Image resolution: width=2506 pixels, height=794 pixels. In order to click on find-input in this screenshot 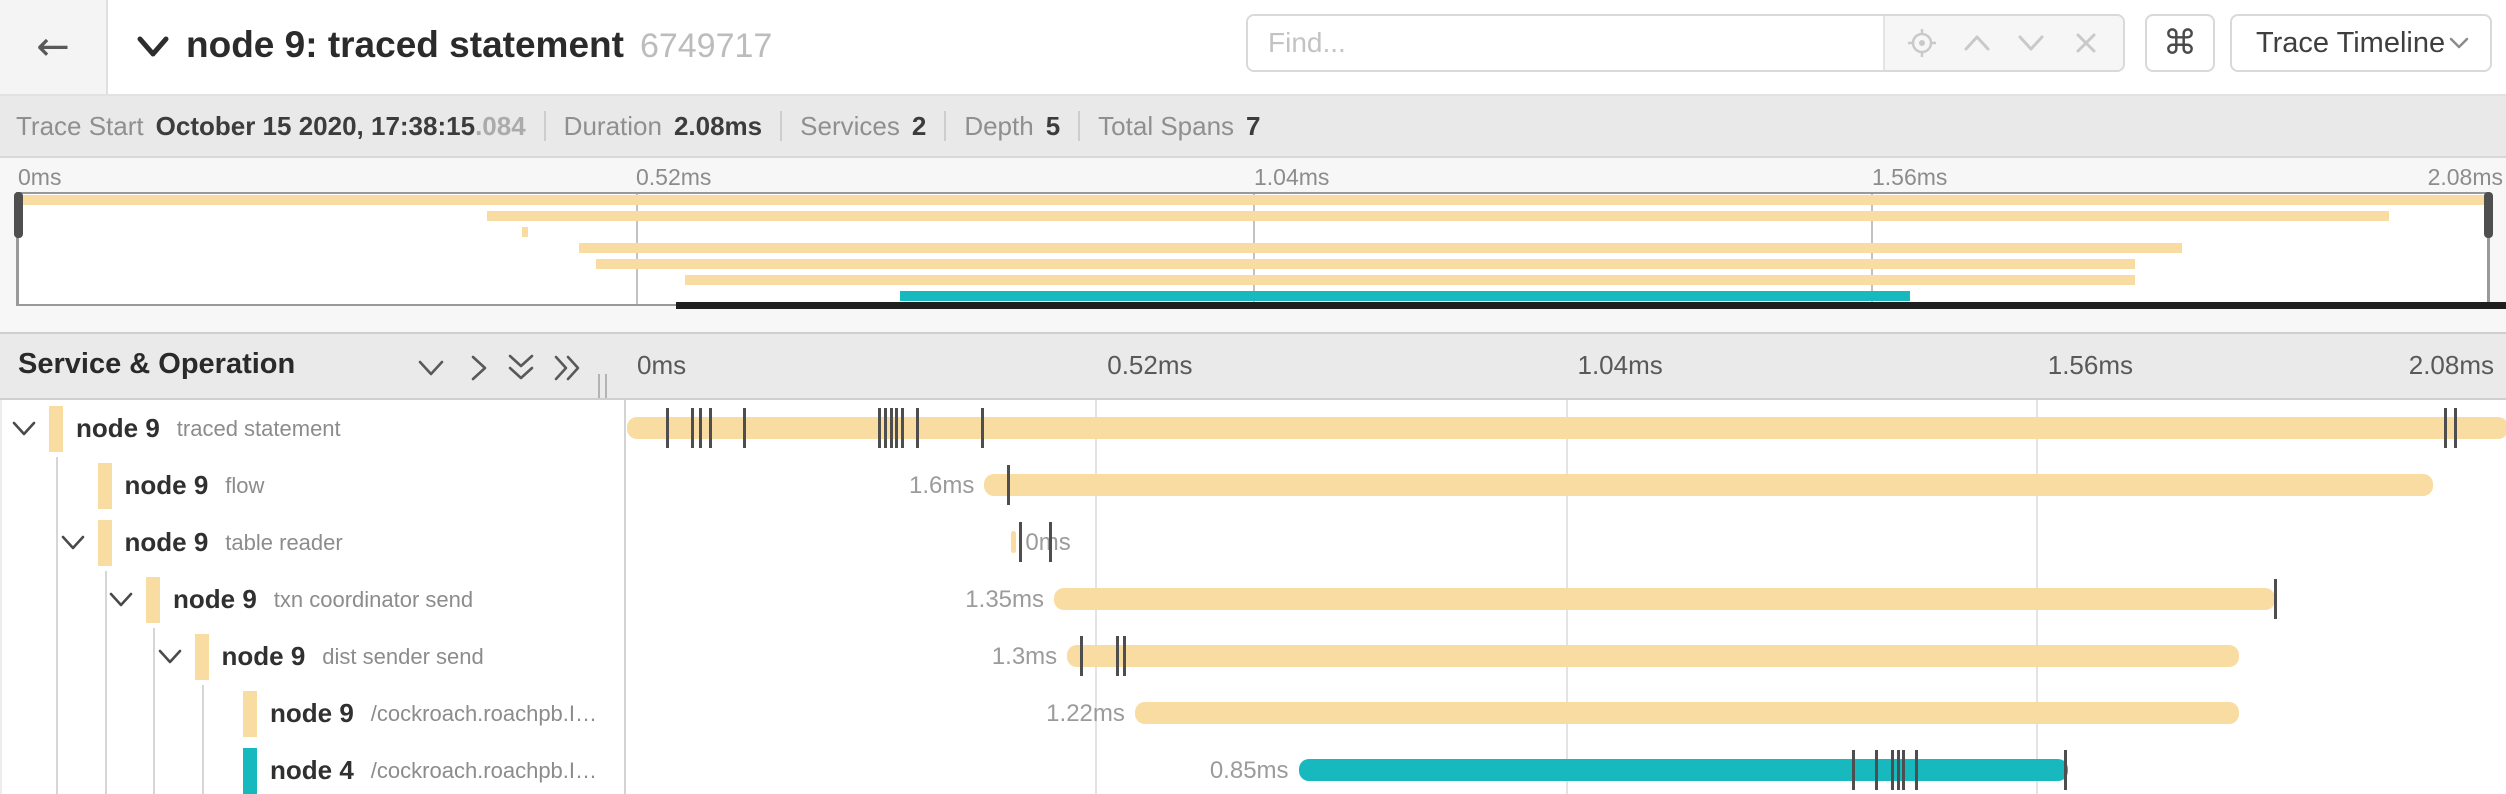, I will do `click(1565, 43)`.